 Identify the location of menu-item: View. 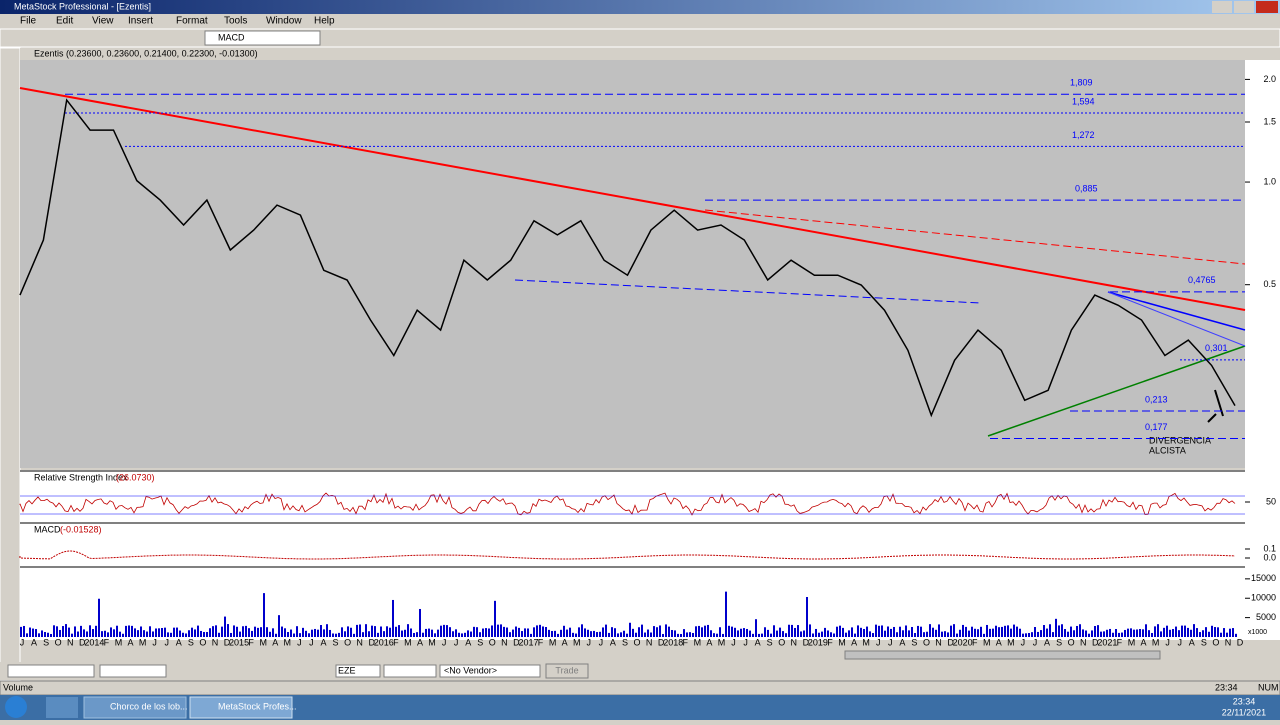
(103, 21).